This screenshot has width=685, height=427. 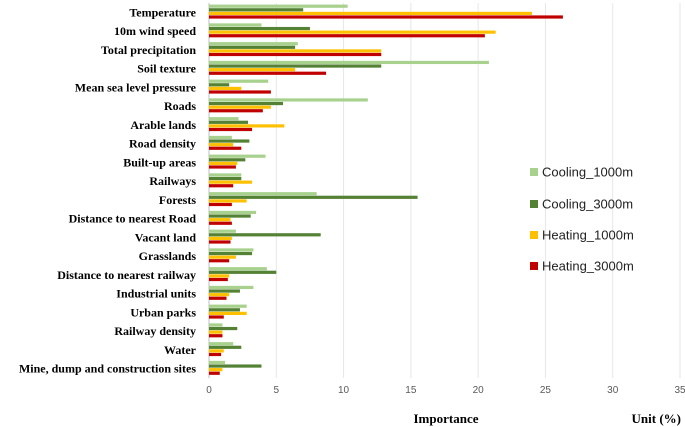 I want to click on x-tick-label-15: 15, so click(x=411, y=390).